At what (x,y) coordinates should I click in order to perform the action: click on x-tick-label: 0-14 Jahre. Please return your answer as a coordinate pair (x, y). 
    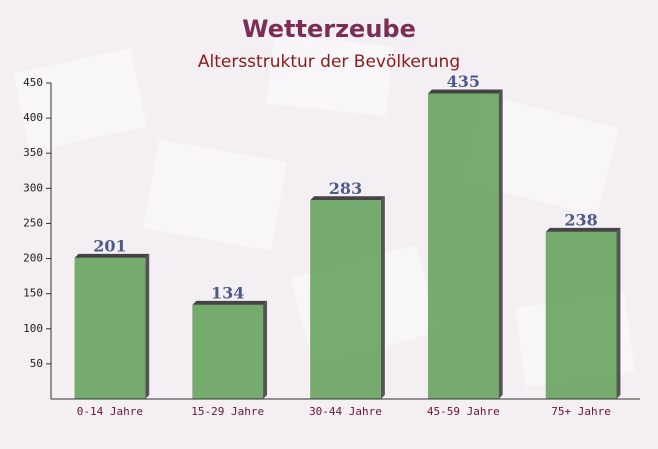
    Looking at the image, I should click on (110, 411).